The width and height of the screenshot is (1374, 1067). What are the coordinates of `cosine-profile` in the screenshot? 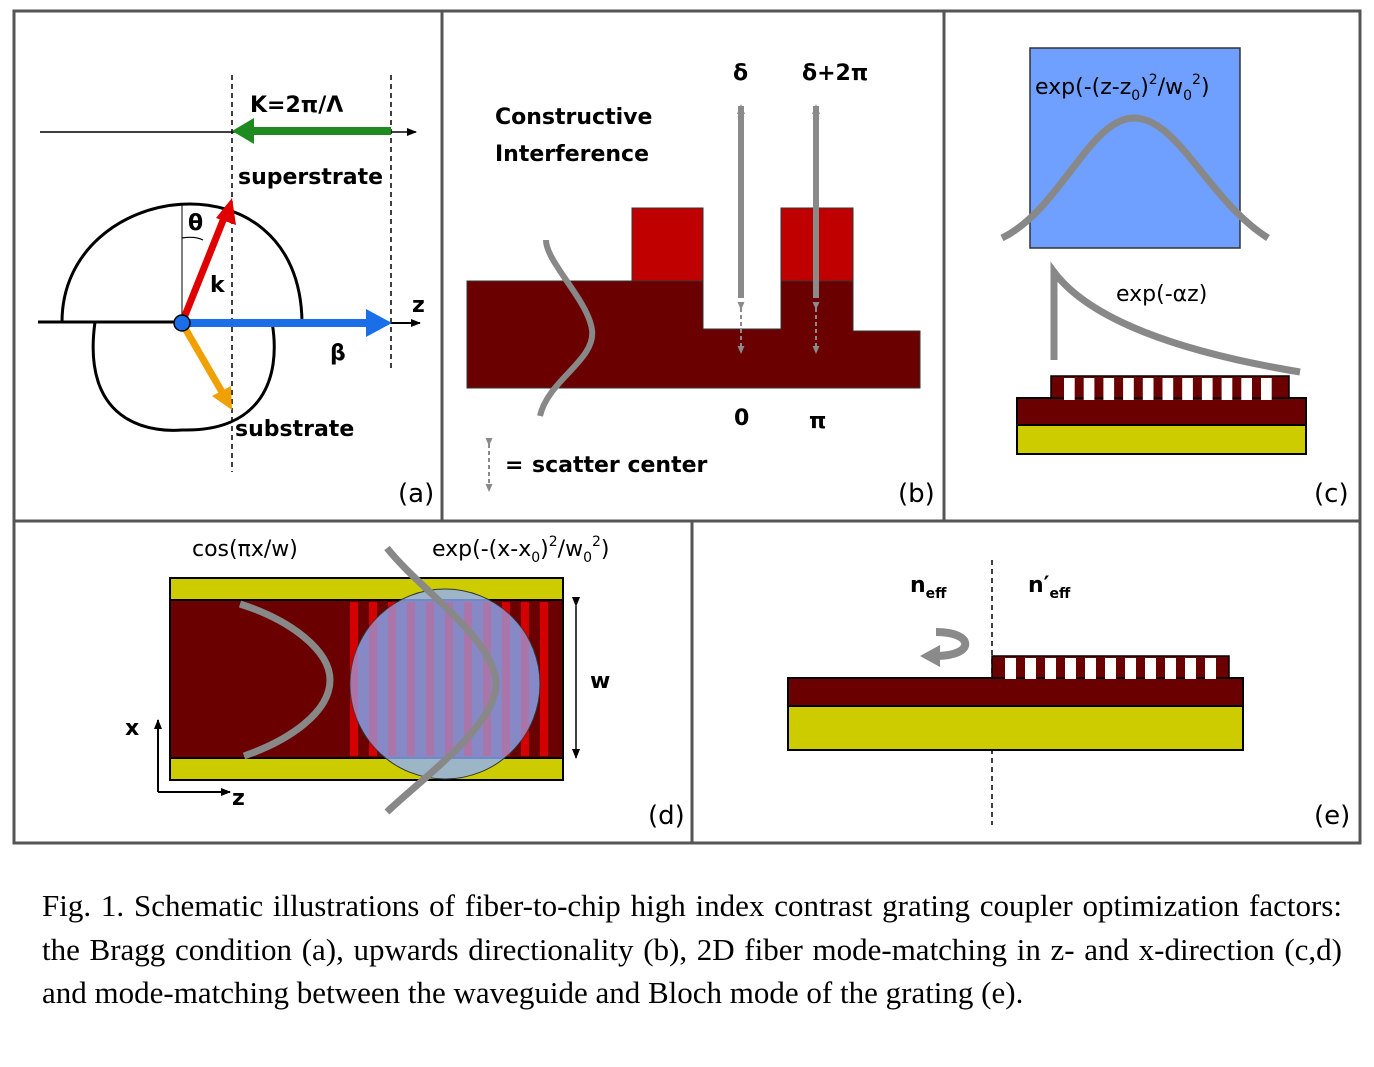 It's located at (286, 680).